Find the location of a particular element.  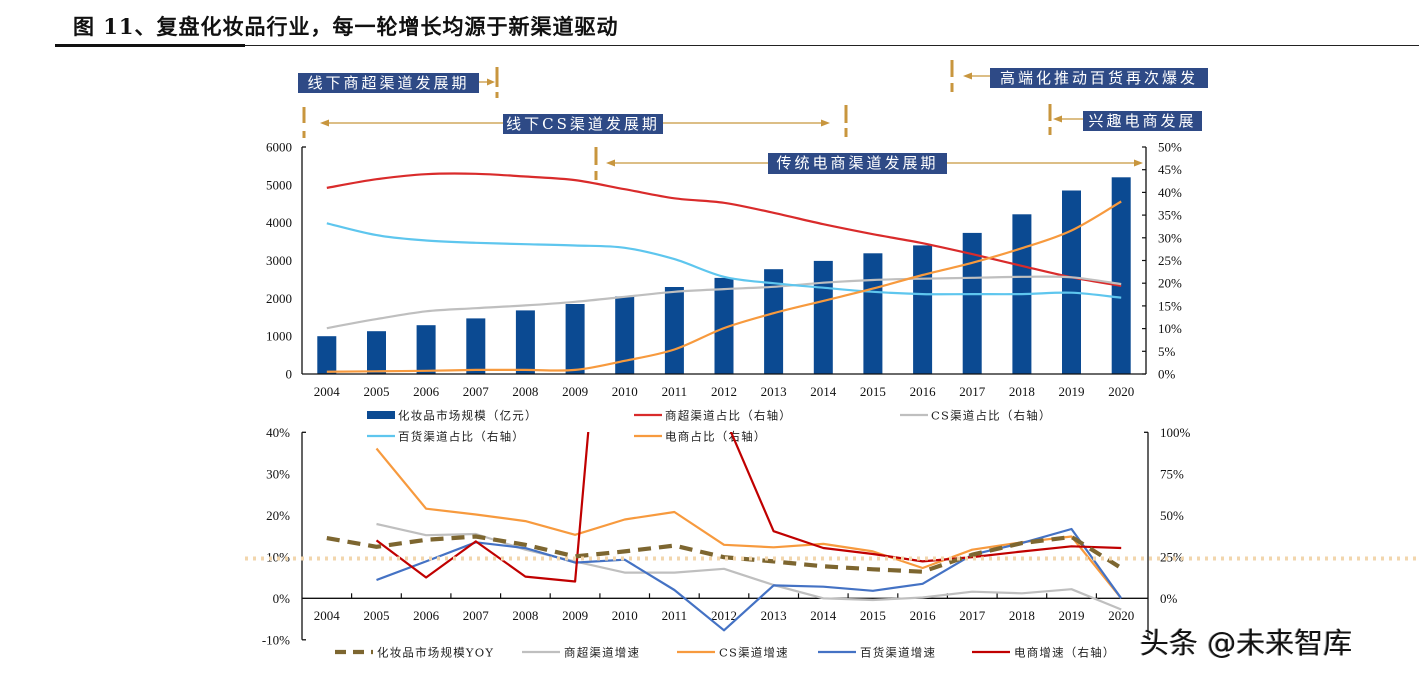

y-tick-label-right: 45% is located at coordinates (1170, 169).